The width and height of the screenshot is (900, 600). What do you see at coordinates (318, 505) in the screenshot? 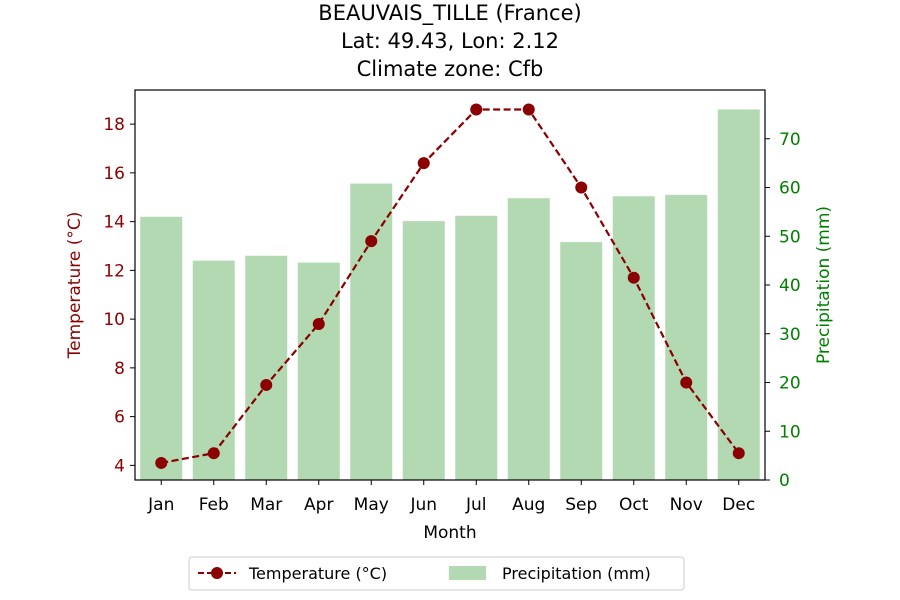
I see `month-tick-label: Apr` at bounding box center [318, 505].